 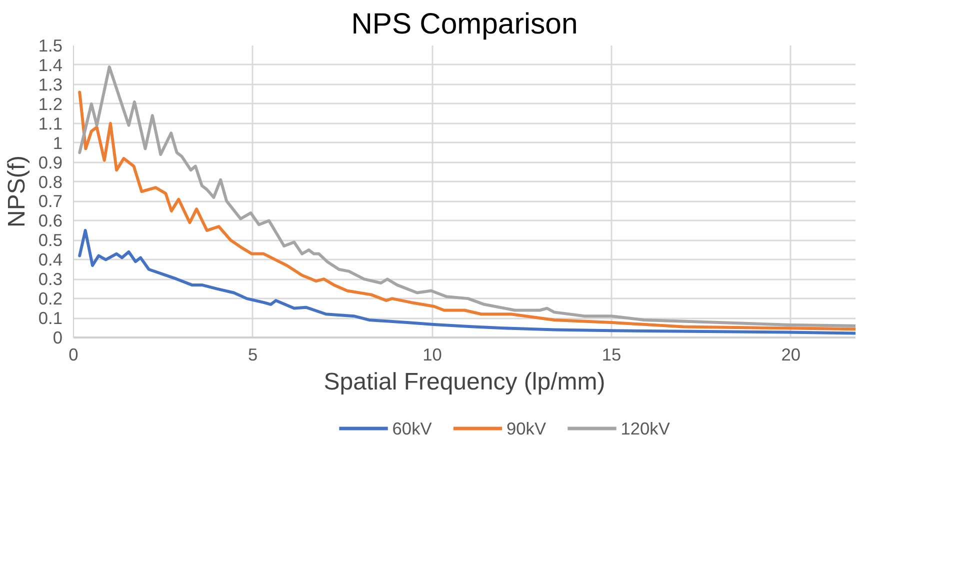 I want to click on y-tick-label: 0.4, so click(x=50, y=260).